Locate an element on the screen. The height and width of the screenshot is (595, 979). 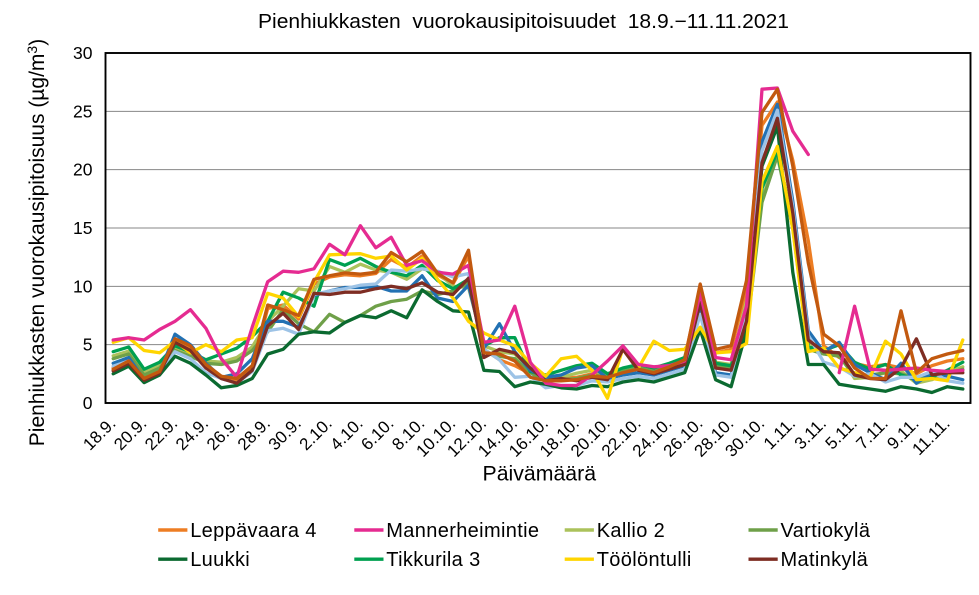
svg-text: Leppävaara 4 is located at coordinates (253, 531).